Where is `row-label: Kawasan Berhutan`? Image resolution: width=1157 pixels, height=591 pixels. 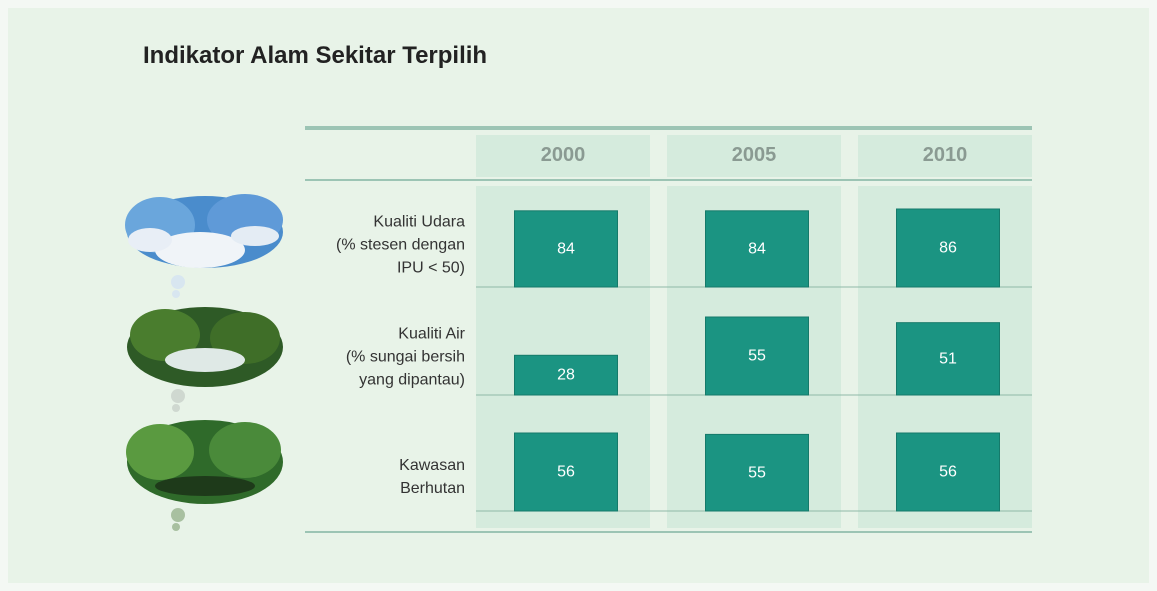
row-label: Kawasan Berhutan is located at coordinates (432, 477).